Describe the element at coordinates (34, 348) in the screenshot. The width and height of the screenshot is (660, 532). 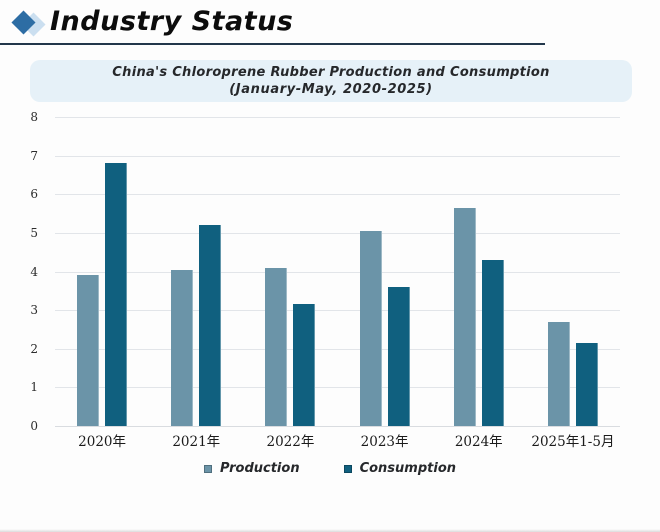
I see `y-tick-label-2: 2` at that location.